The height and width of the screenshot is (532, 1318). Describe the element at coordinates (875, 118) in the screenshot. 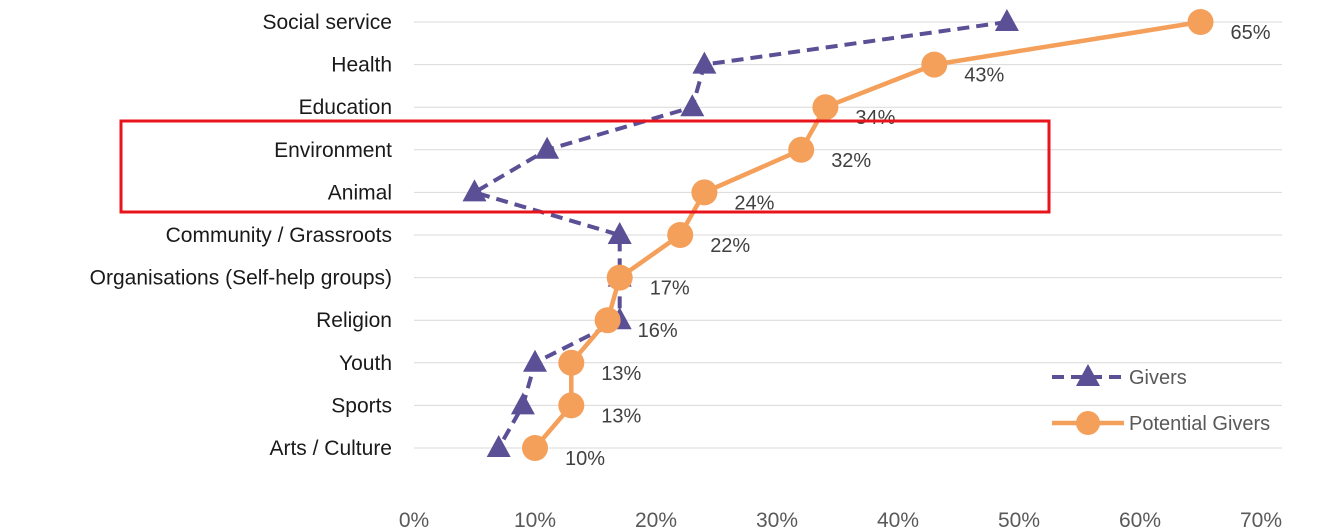

I see `data-label: 34%` at that location.